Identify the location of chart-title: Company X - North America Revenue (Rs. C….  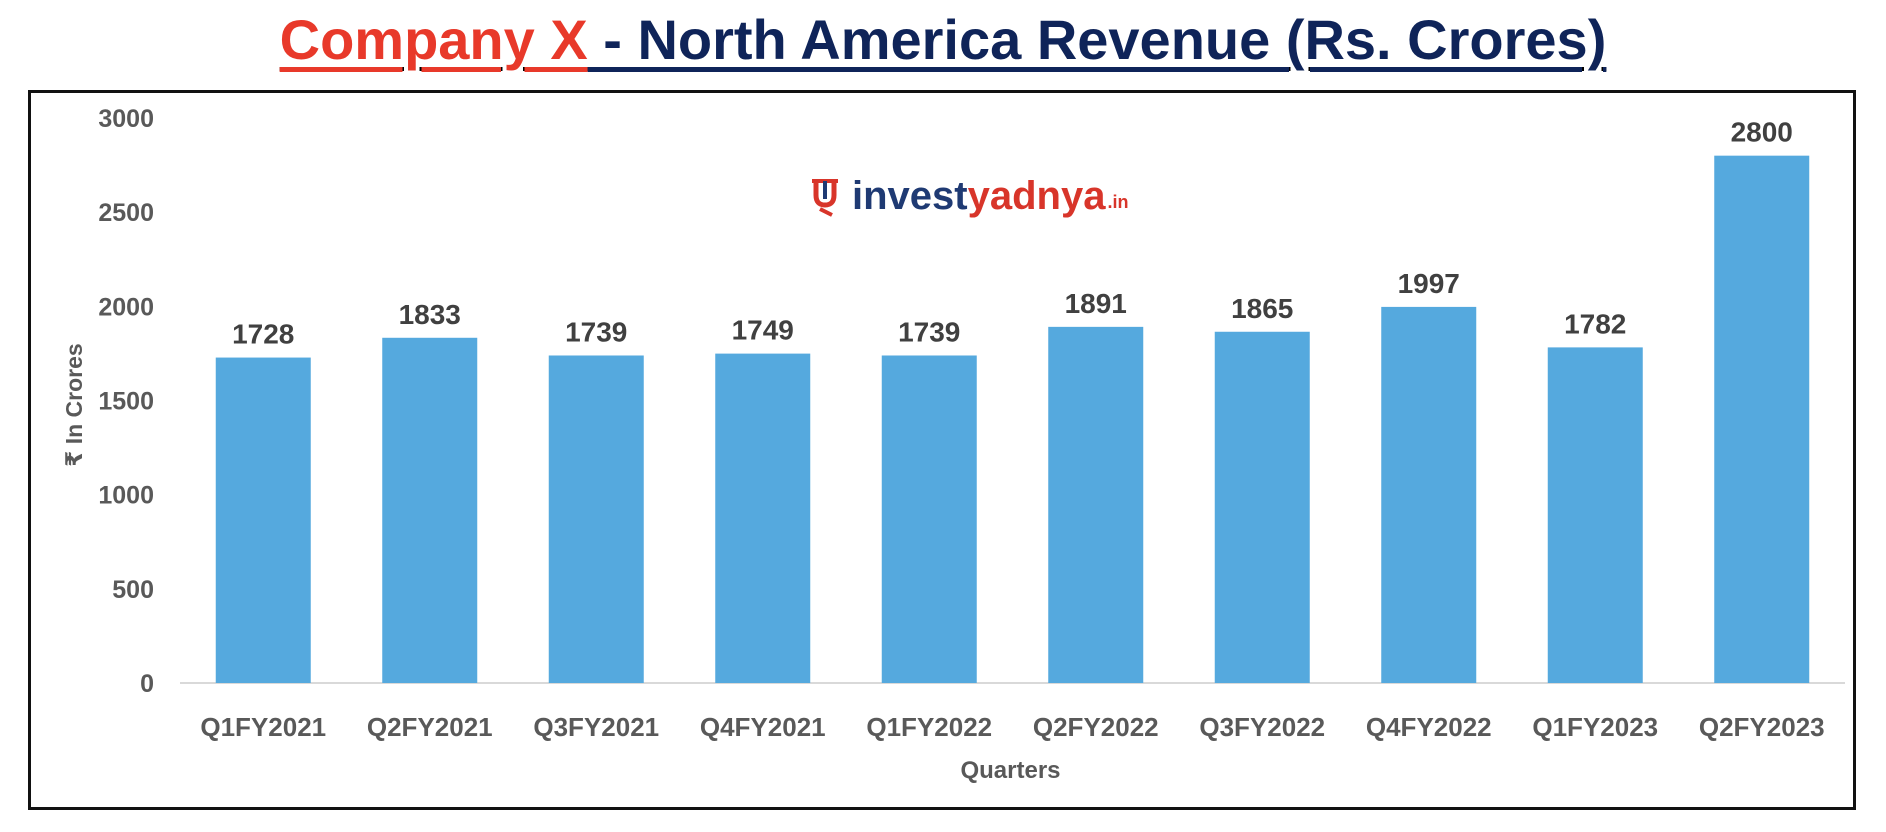
(943, 40).